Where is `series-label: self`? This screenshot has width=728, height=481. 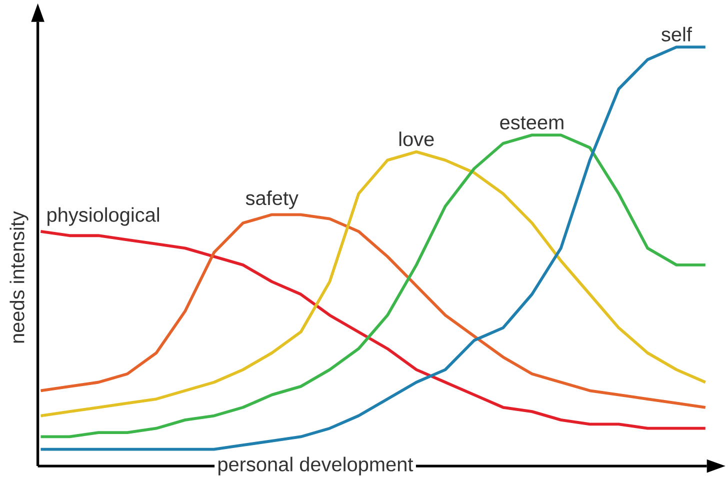 series-label: self is located at coordinates (677, 34).